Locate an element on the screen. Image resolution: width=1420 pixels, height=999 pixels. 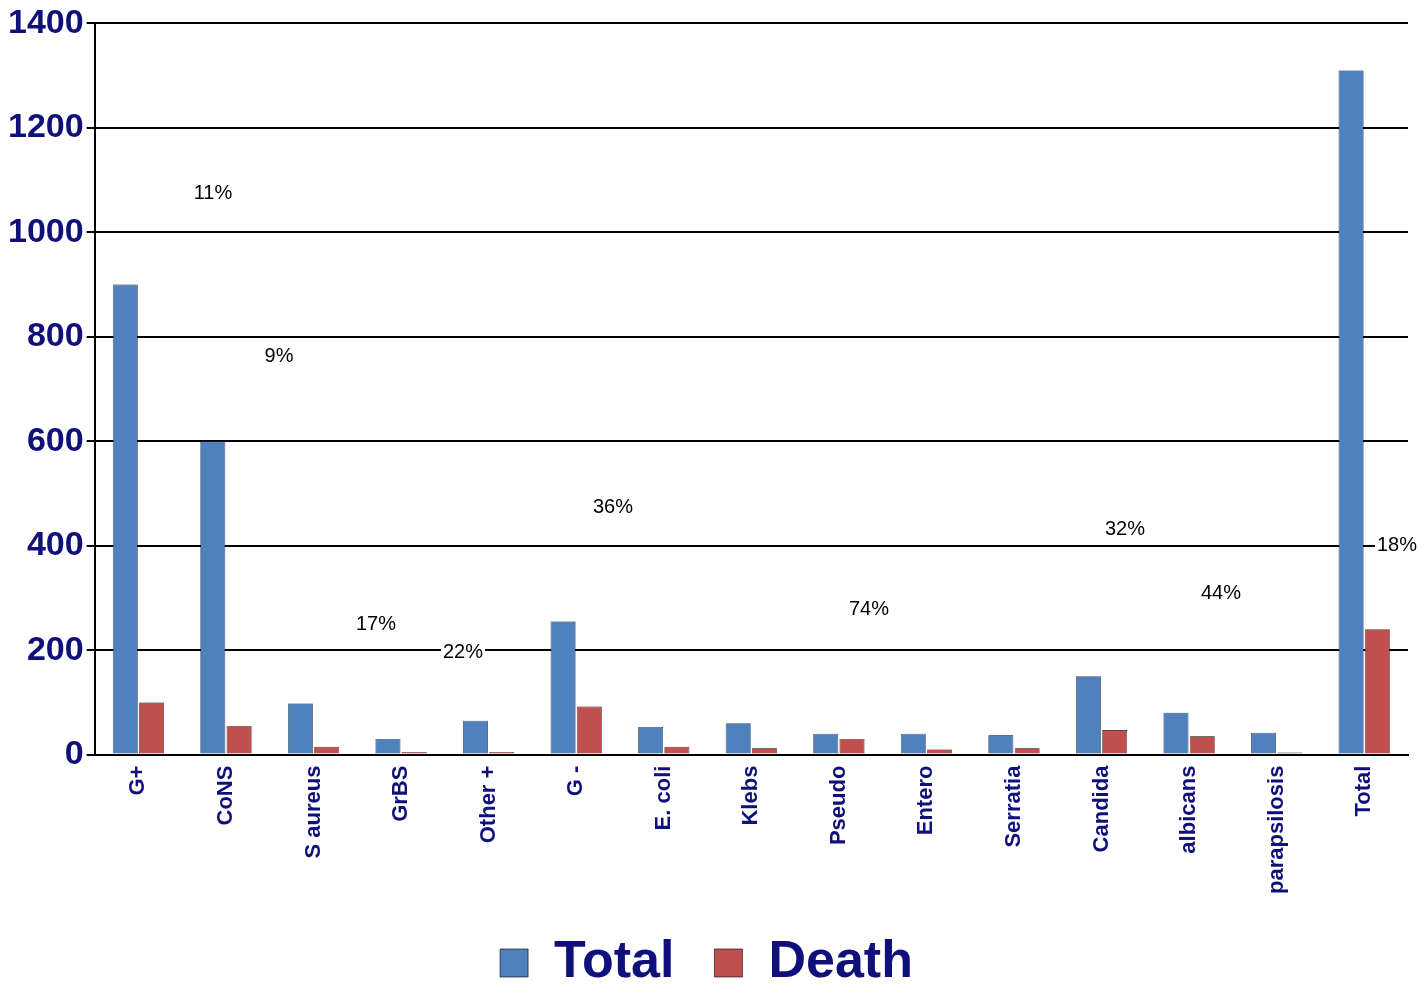
x-tick-label: E. coli is located at coordinates (662, 798).